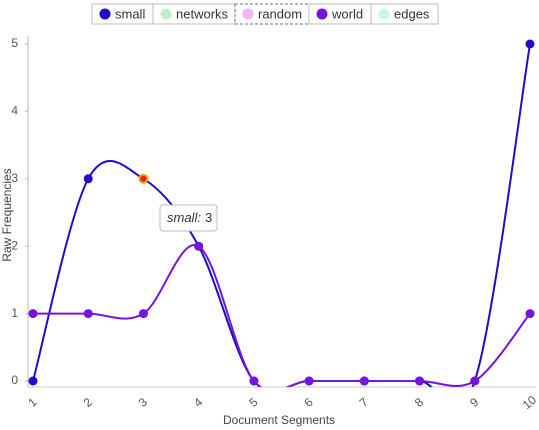 The height and width of the screenshot is (430, 539). I want to click on y-tick-label: 4, so click(14, 111).